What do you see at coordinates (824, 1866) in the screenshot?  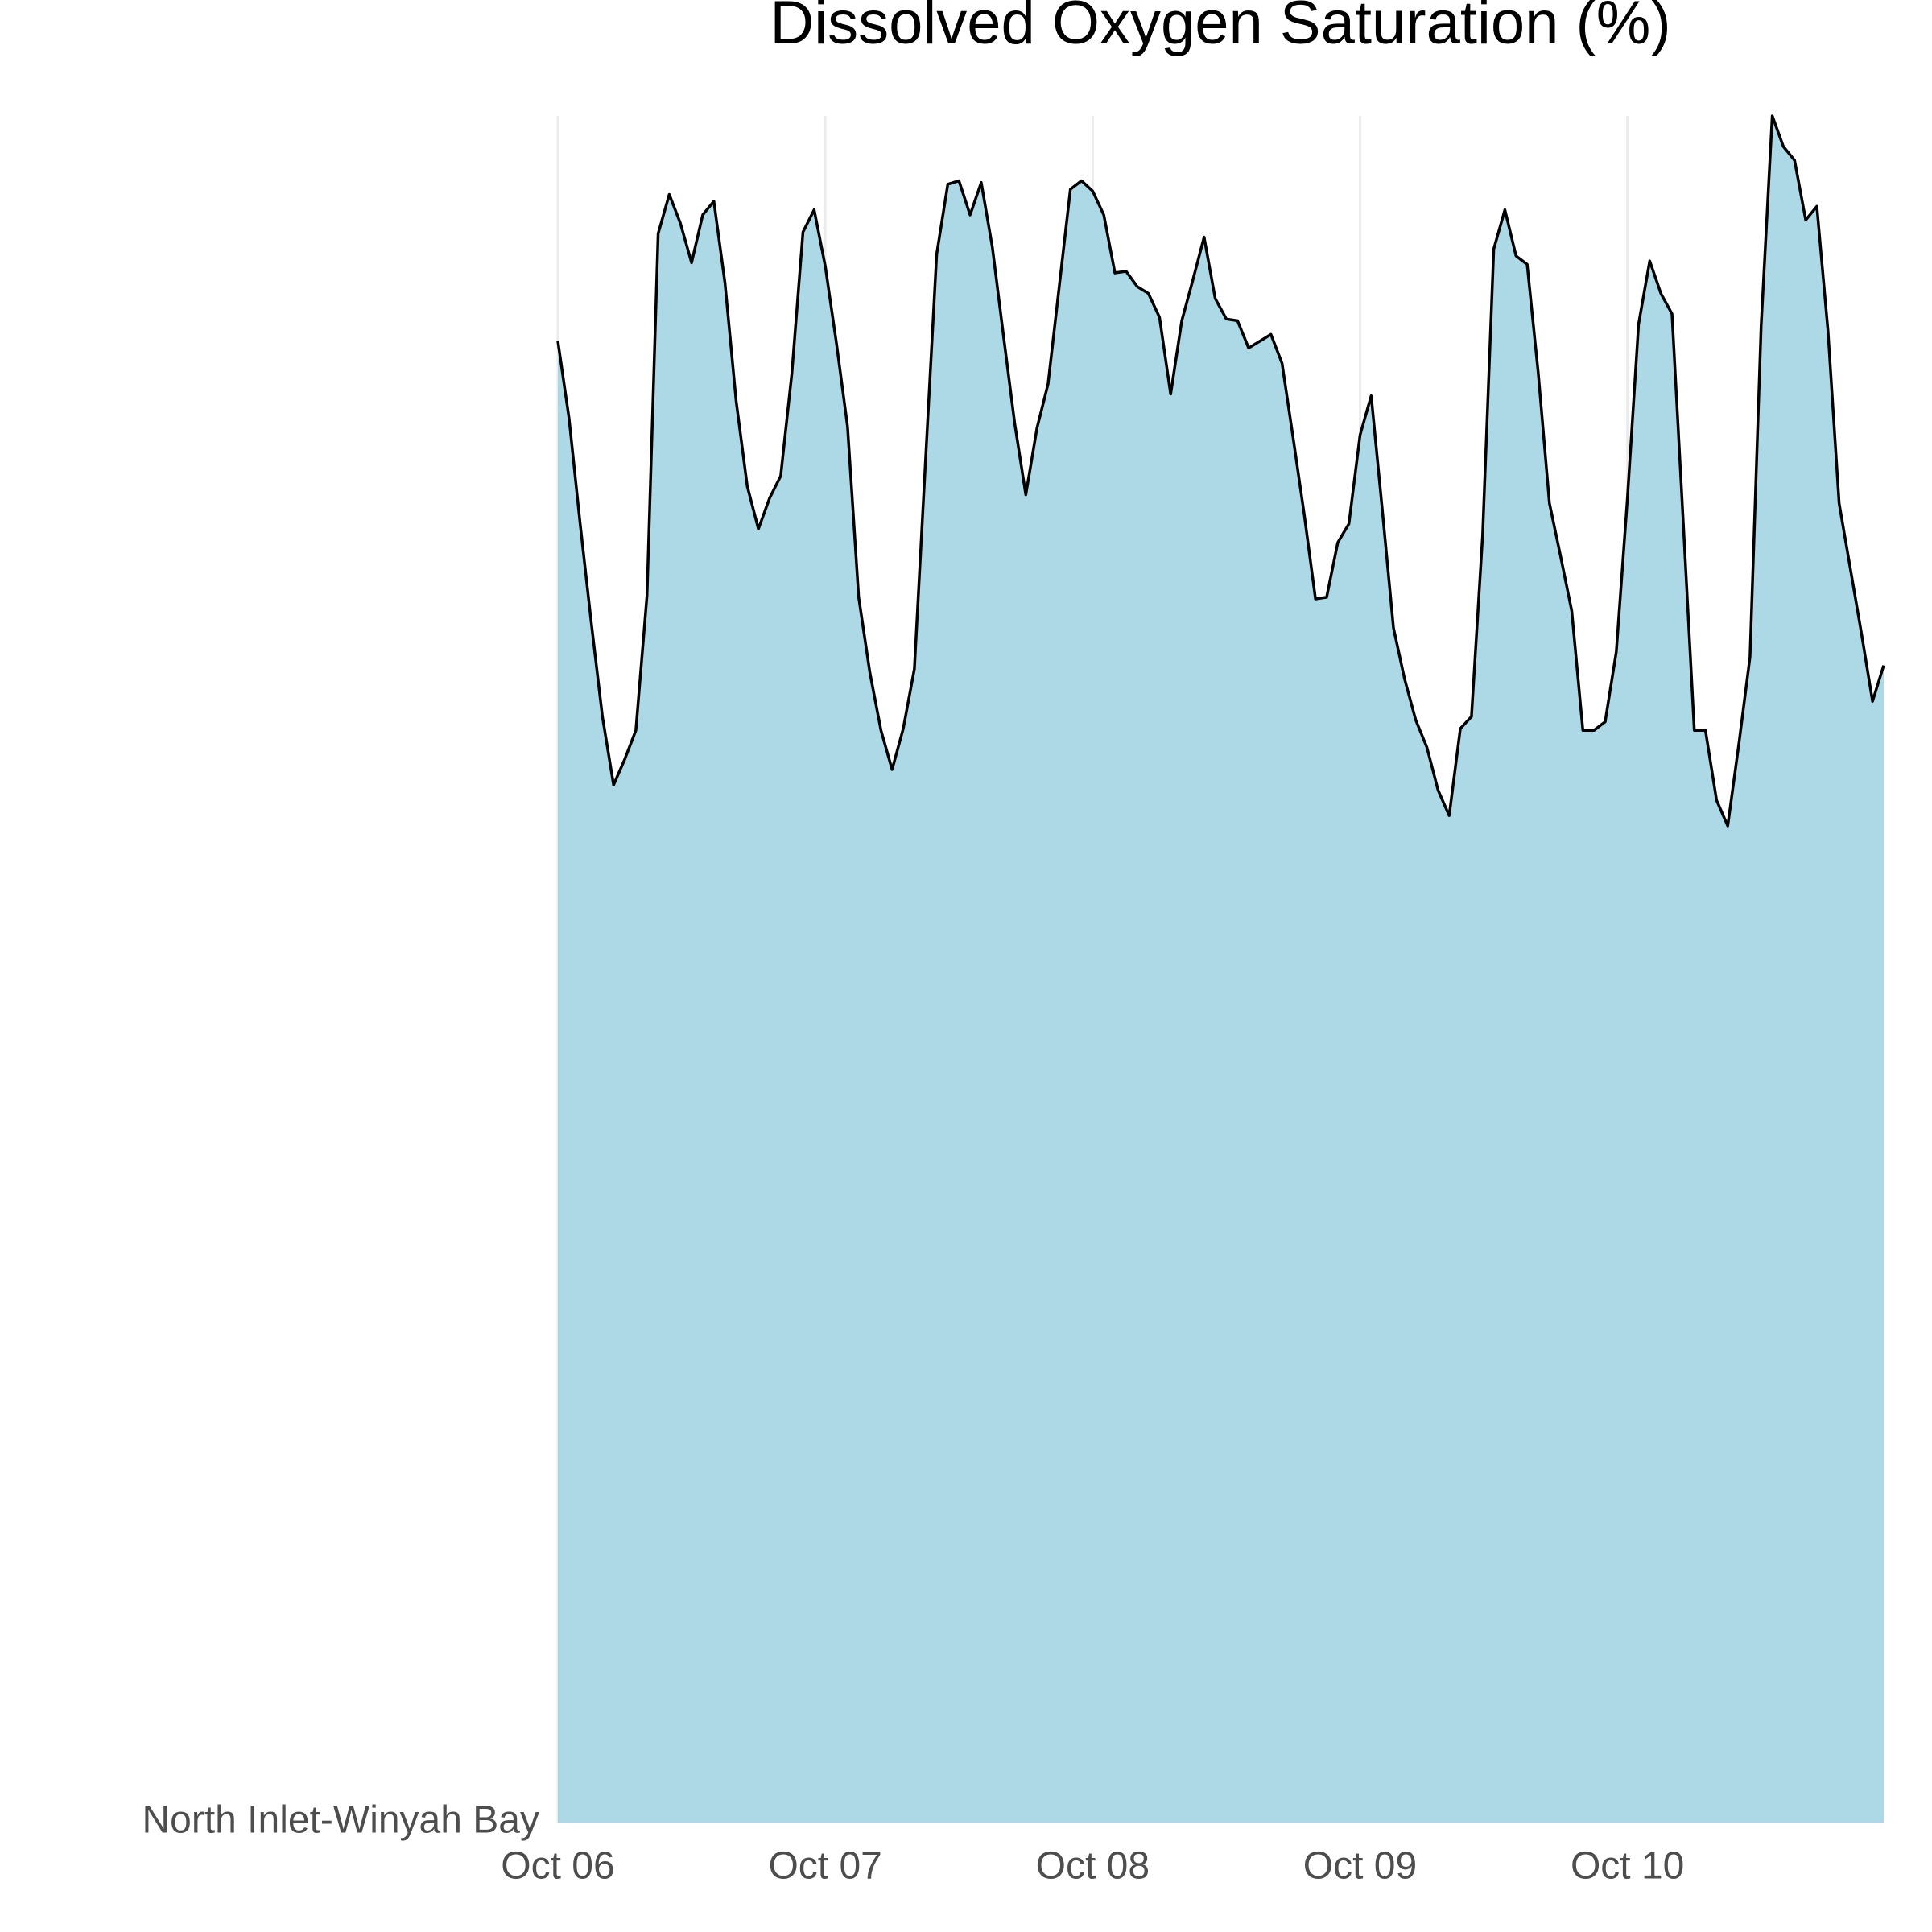 I see `x-tick-label: Oct 07` at bounding box center [824, 1866].